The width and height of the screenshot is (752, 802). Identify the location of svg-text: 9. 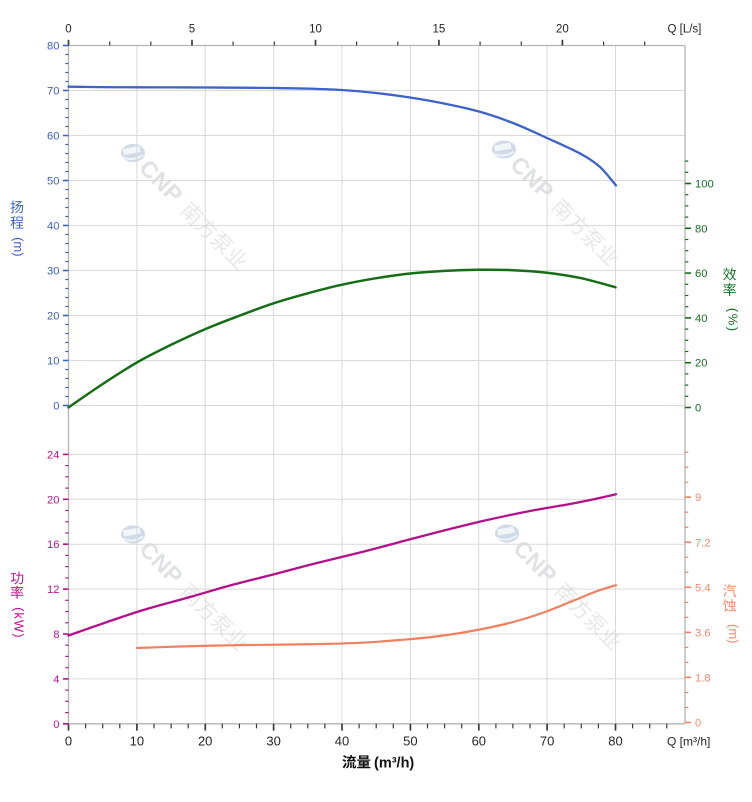
(698, 498).